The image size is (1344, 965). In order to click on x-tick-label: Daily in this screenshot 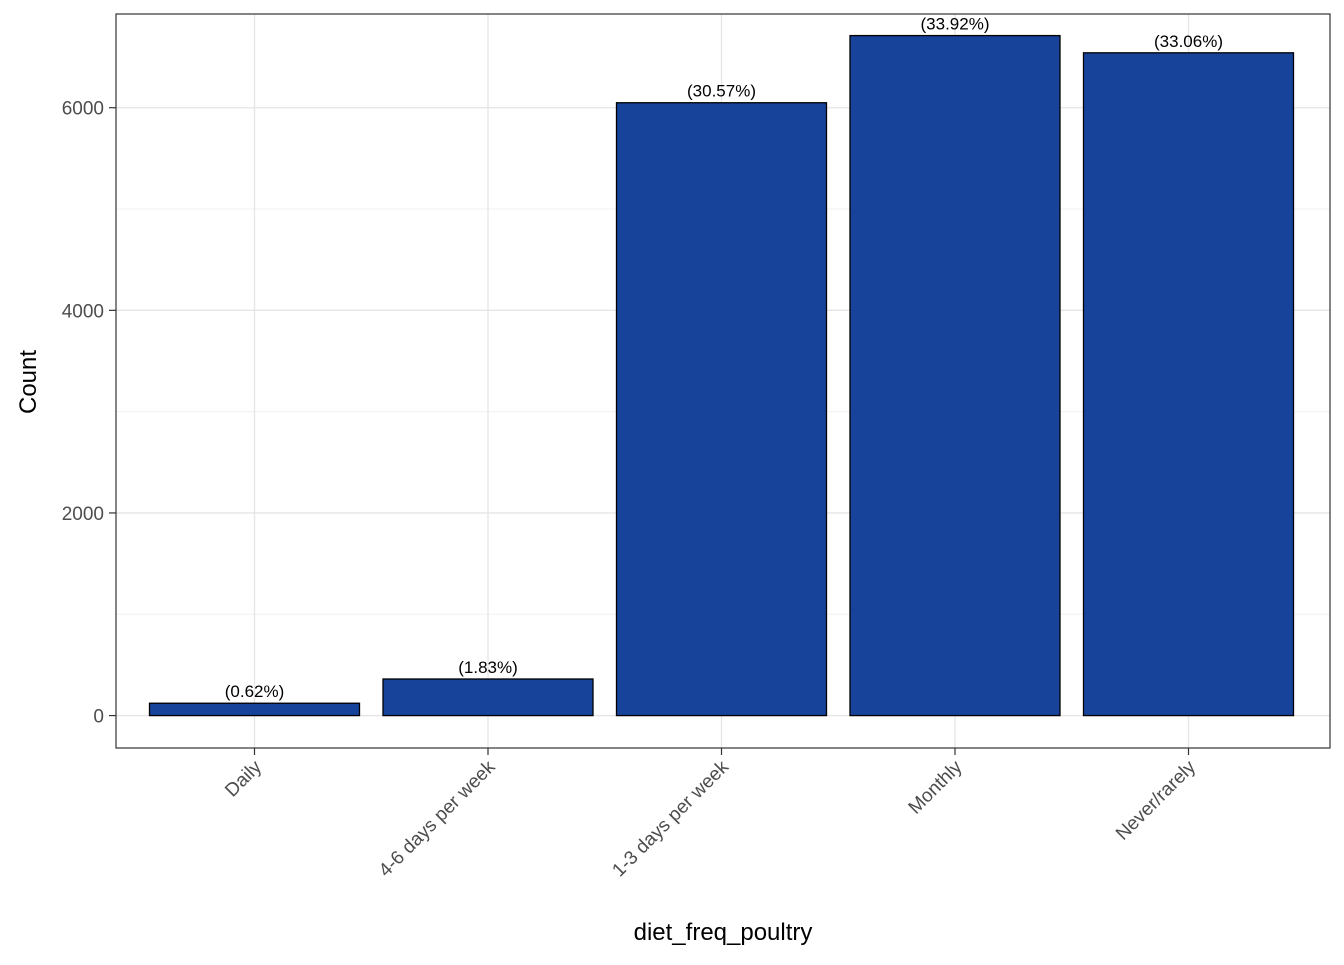, I will do `click(243, 778)`.